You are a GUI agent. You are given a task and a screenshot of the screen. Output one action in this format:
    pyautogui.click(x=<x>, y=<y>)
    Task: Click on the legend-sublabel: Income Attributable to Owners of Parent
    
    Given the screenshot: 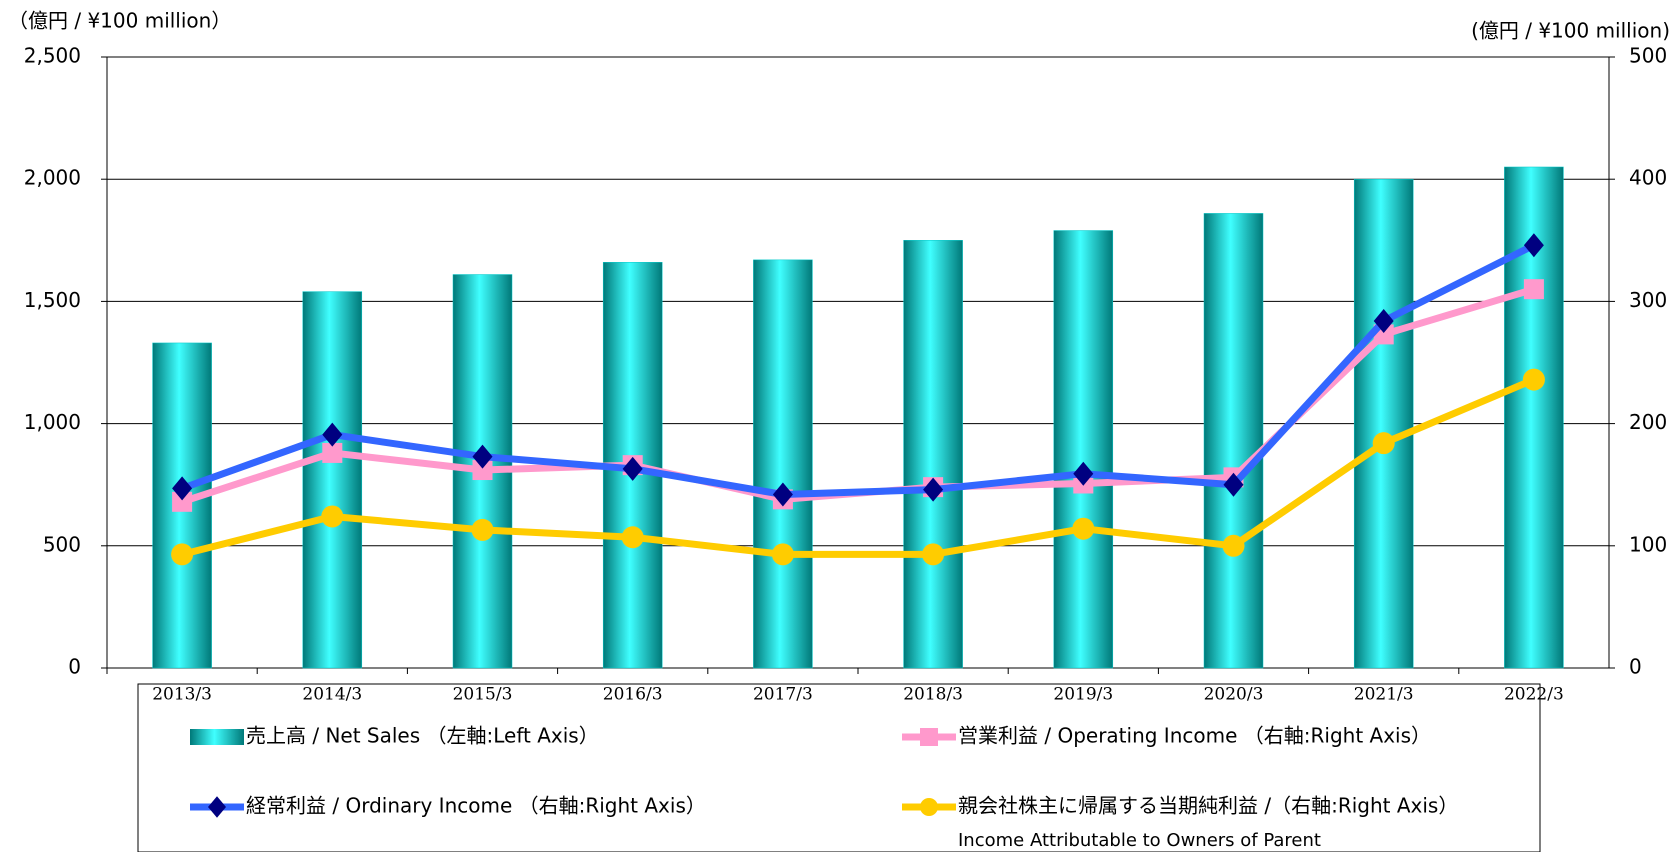 What is the action you would take?
    pyautogui.click(x=1139, y=840)
    